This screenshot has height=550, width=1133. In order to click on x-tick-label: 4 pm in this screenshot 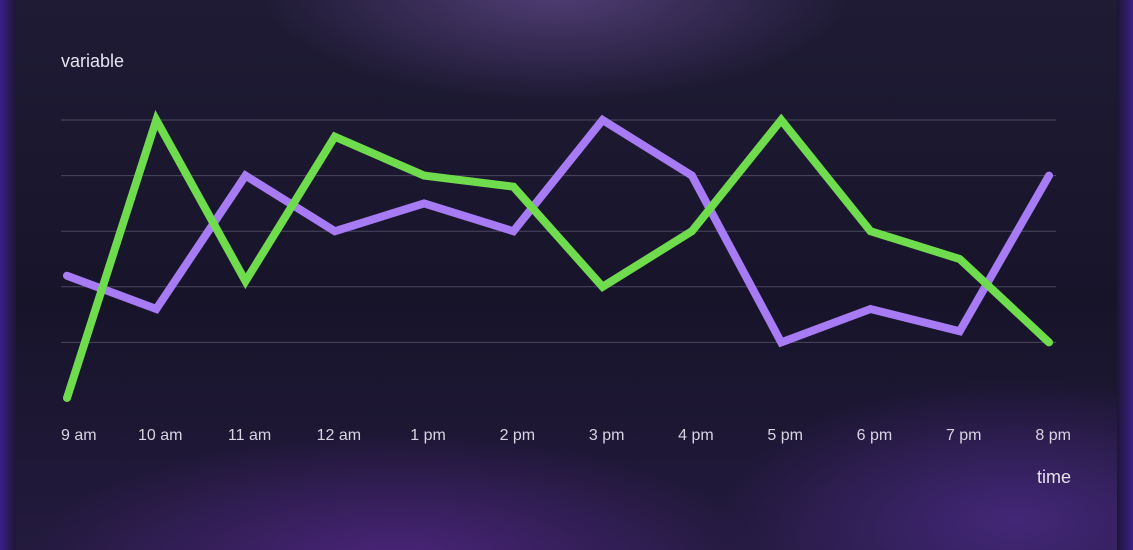, I will do `click(696, 435)`.